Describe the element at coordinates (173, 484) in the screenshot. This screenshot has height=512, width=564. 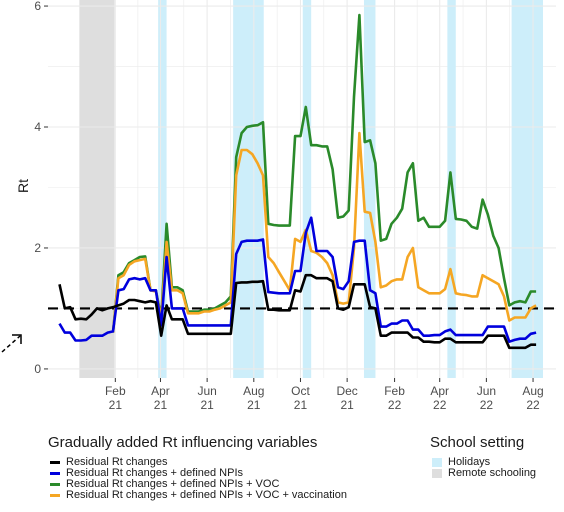
I see `legend-label: Residual Rt changes + defined NPIs + VOC` at that location.